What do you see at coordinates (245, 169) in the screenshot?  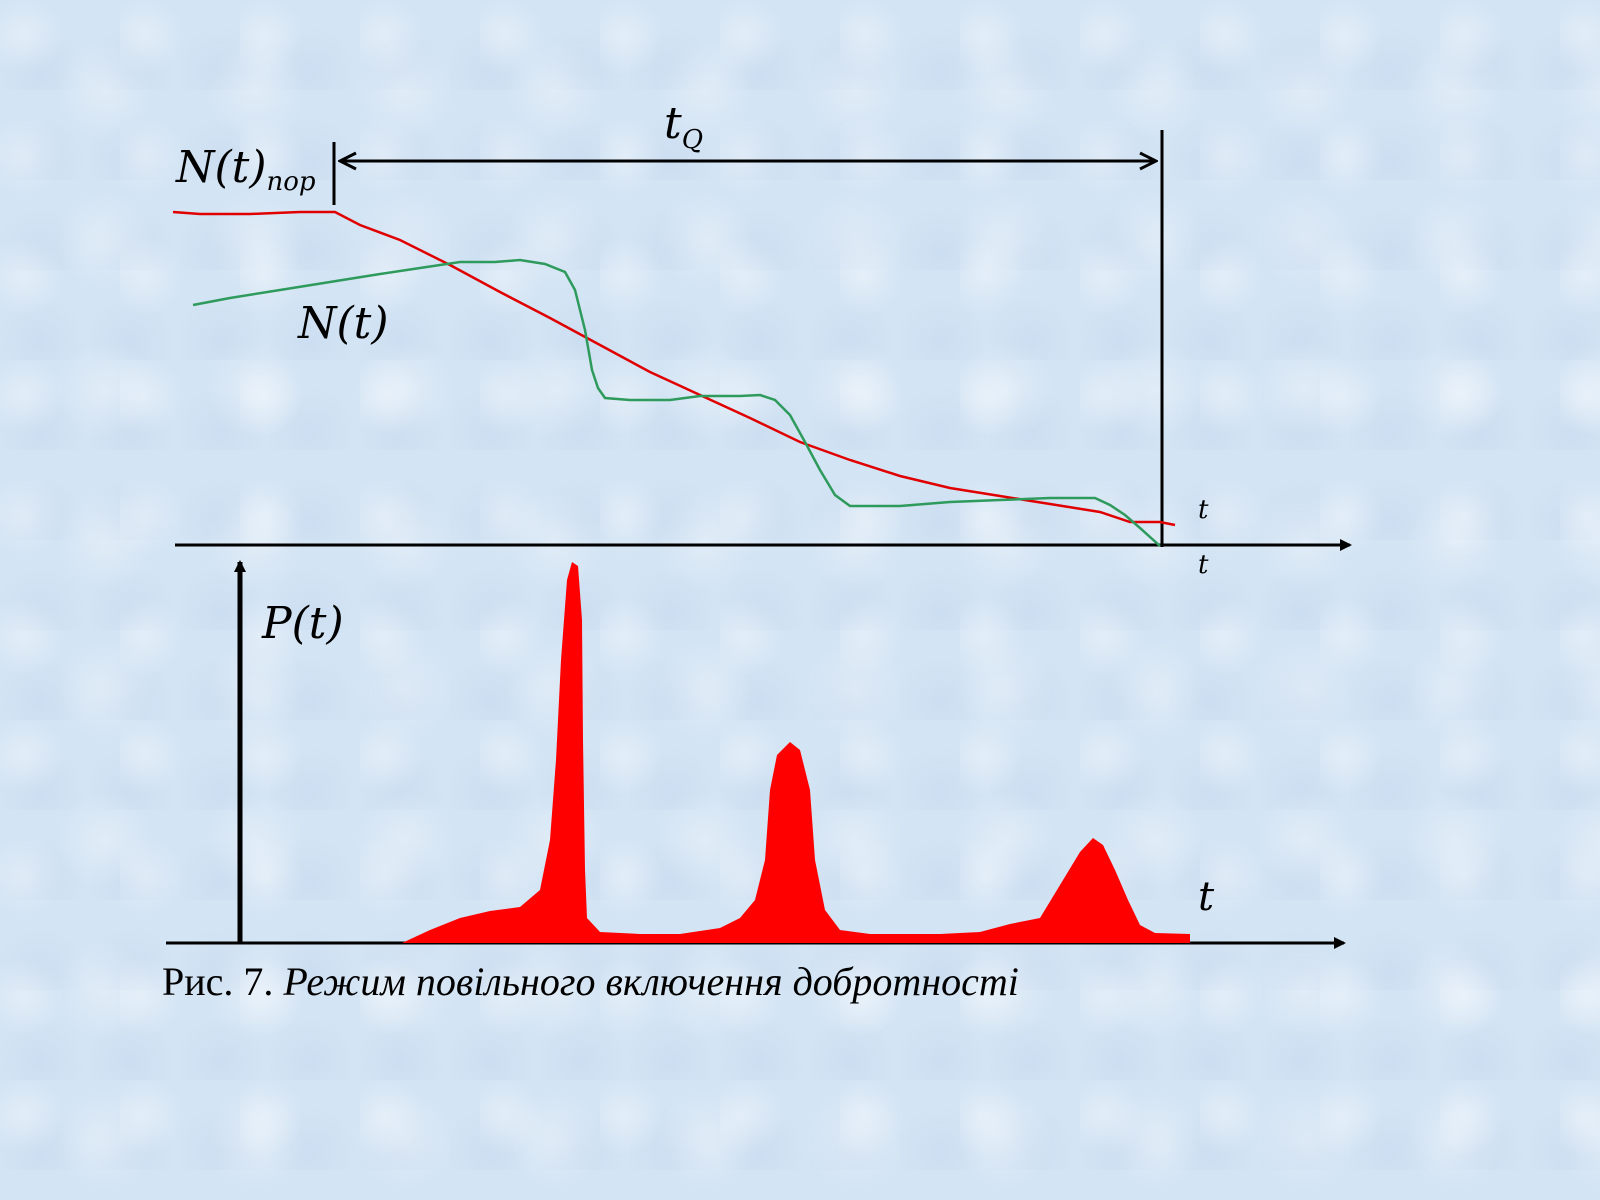 I see `threshold-label: N(t)пор` at bounding box center [245, 169].